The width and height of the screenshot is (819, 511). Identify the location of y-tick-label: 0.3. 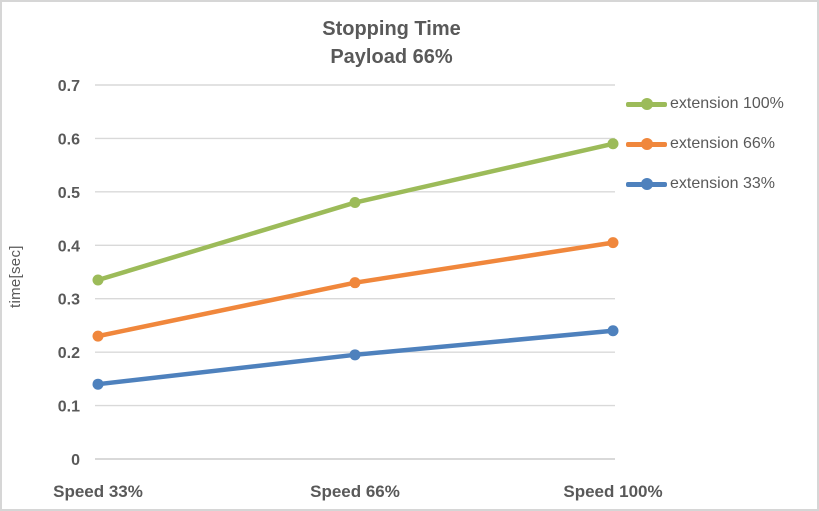
(69, 300).